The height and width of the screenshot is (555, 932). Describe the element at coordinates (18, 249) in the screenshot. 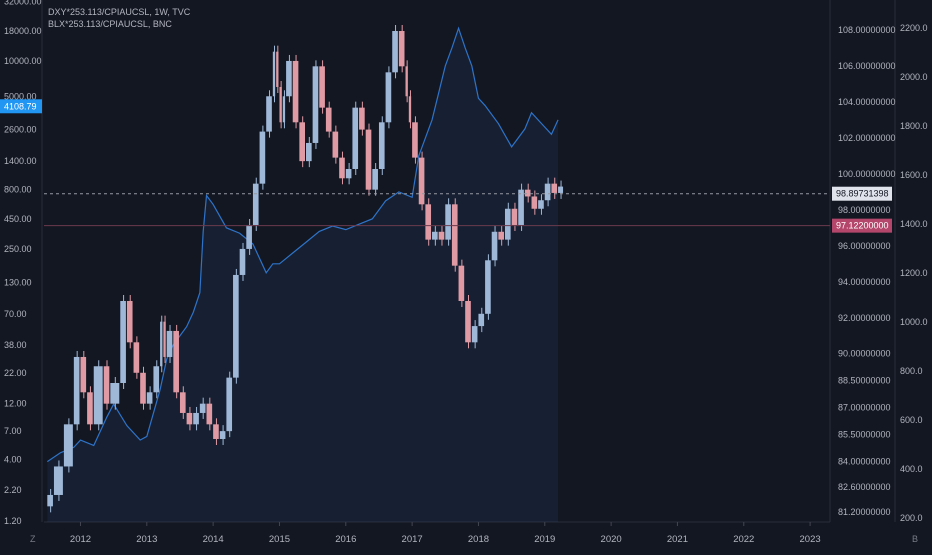

I see `left-tick-label: 250.00` at that location.